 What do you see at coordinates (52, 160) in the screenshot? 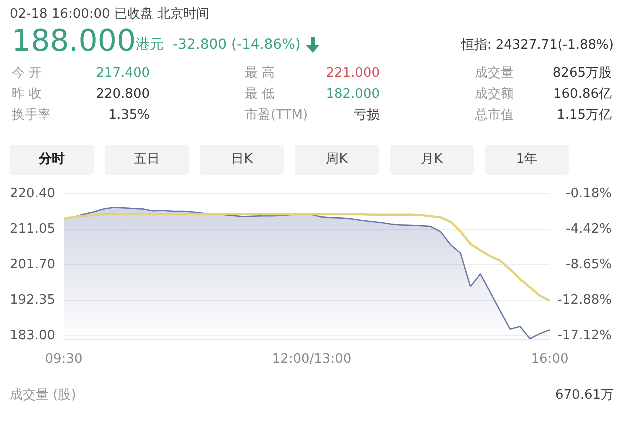
I see `text: 分时` at bounding box center [52, 160].